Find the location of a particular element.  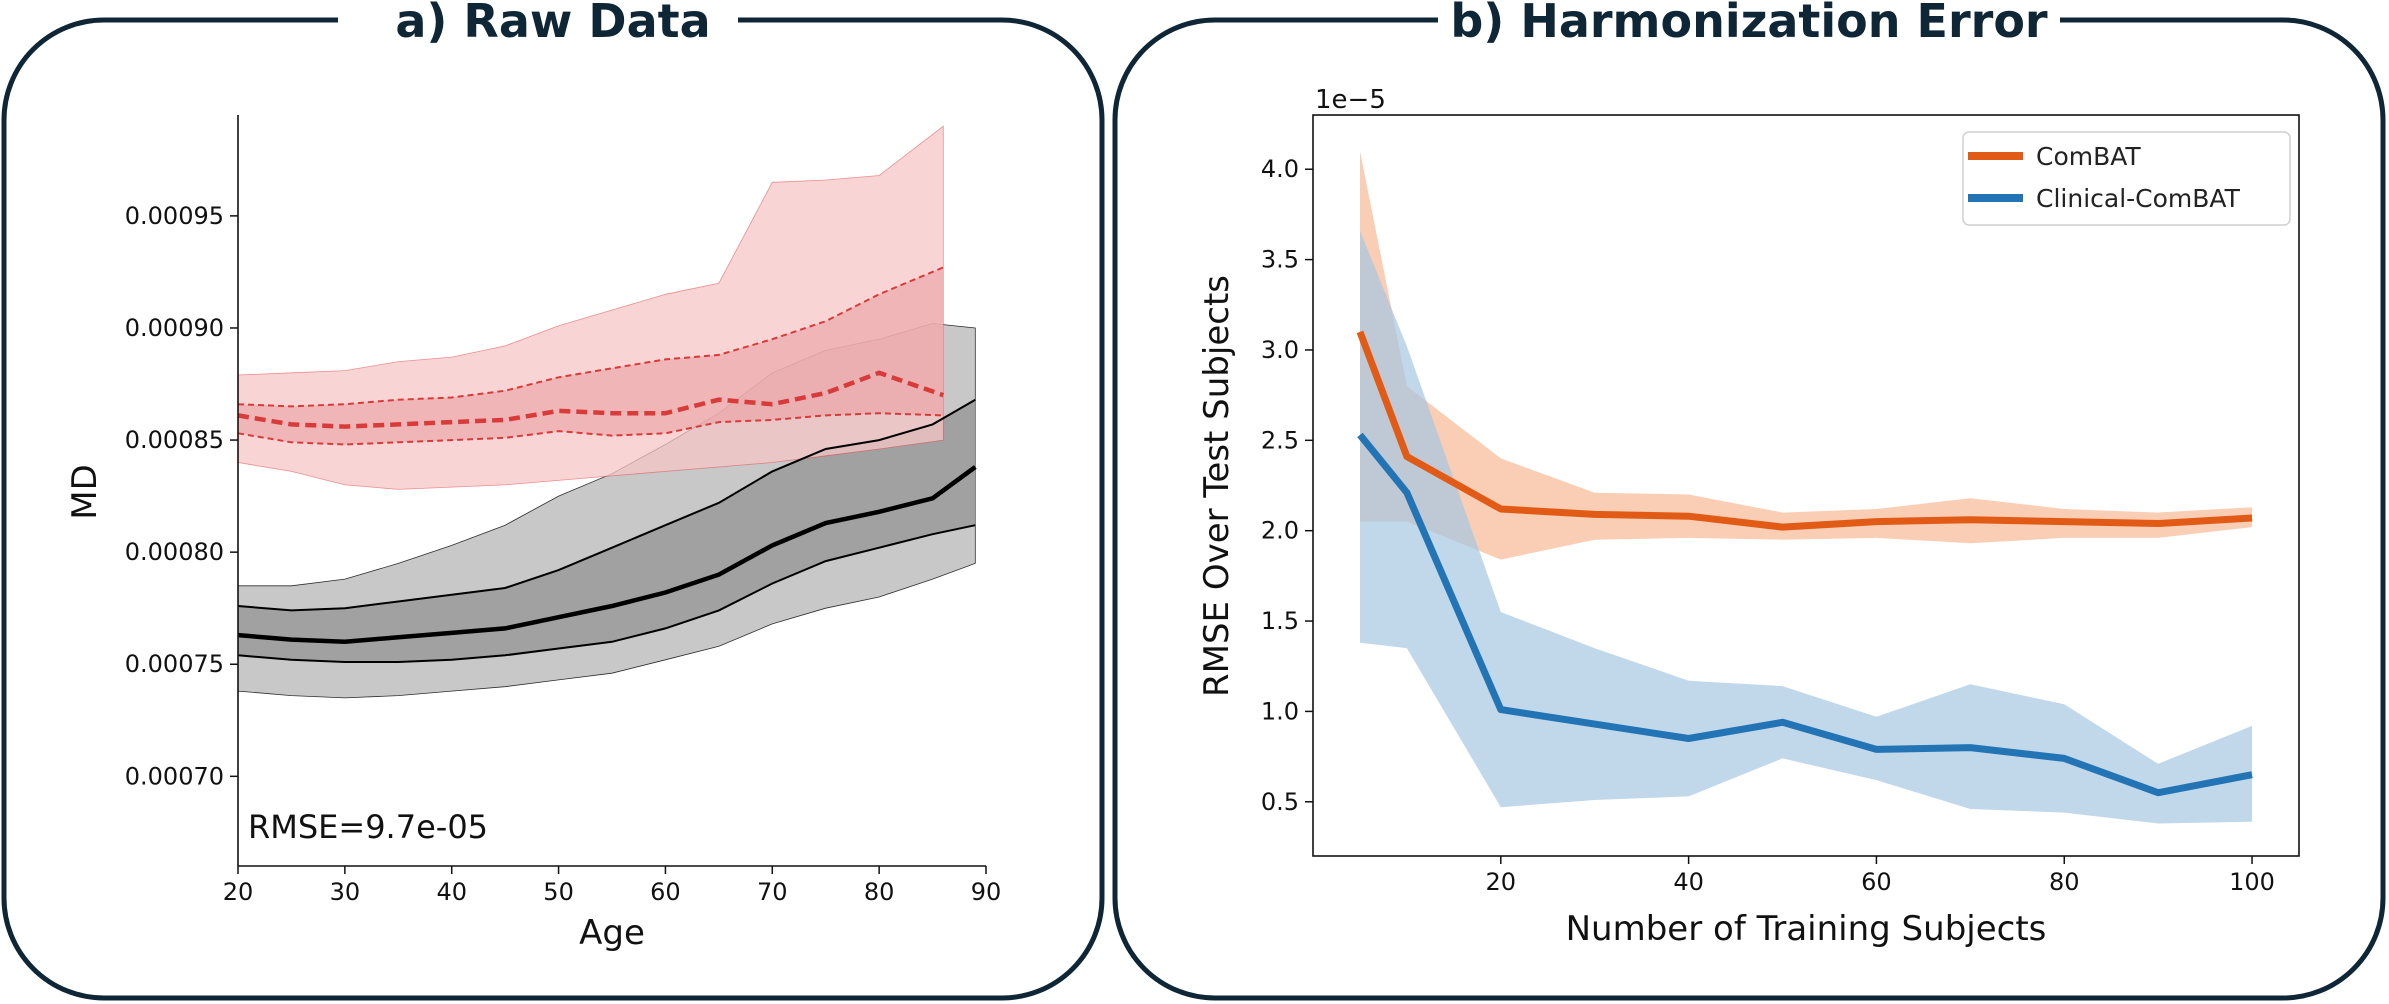

line-clinical-combat is located at coordinates (1805, 614).